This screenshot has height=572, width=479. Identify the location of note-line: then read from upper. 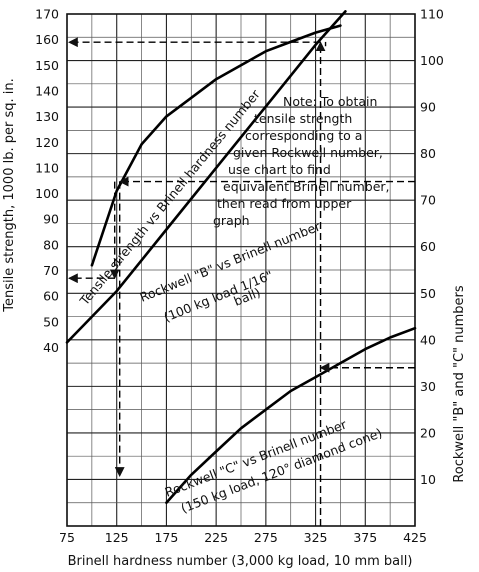
(284, 203).